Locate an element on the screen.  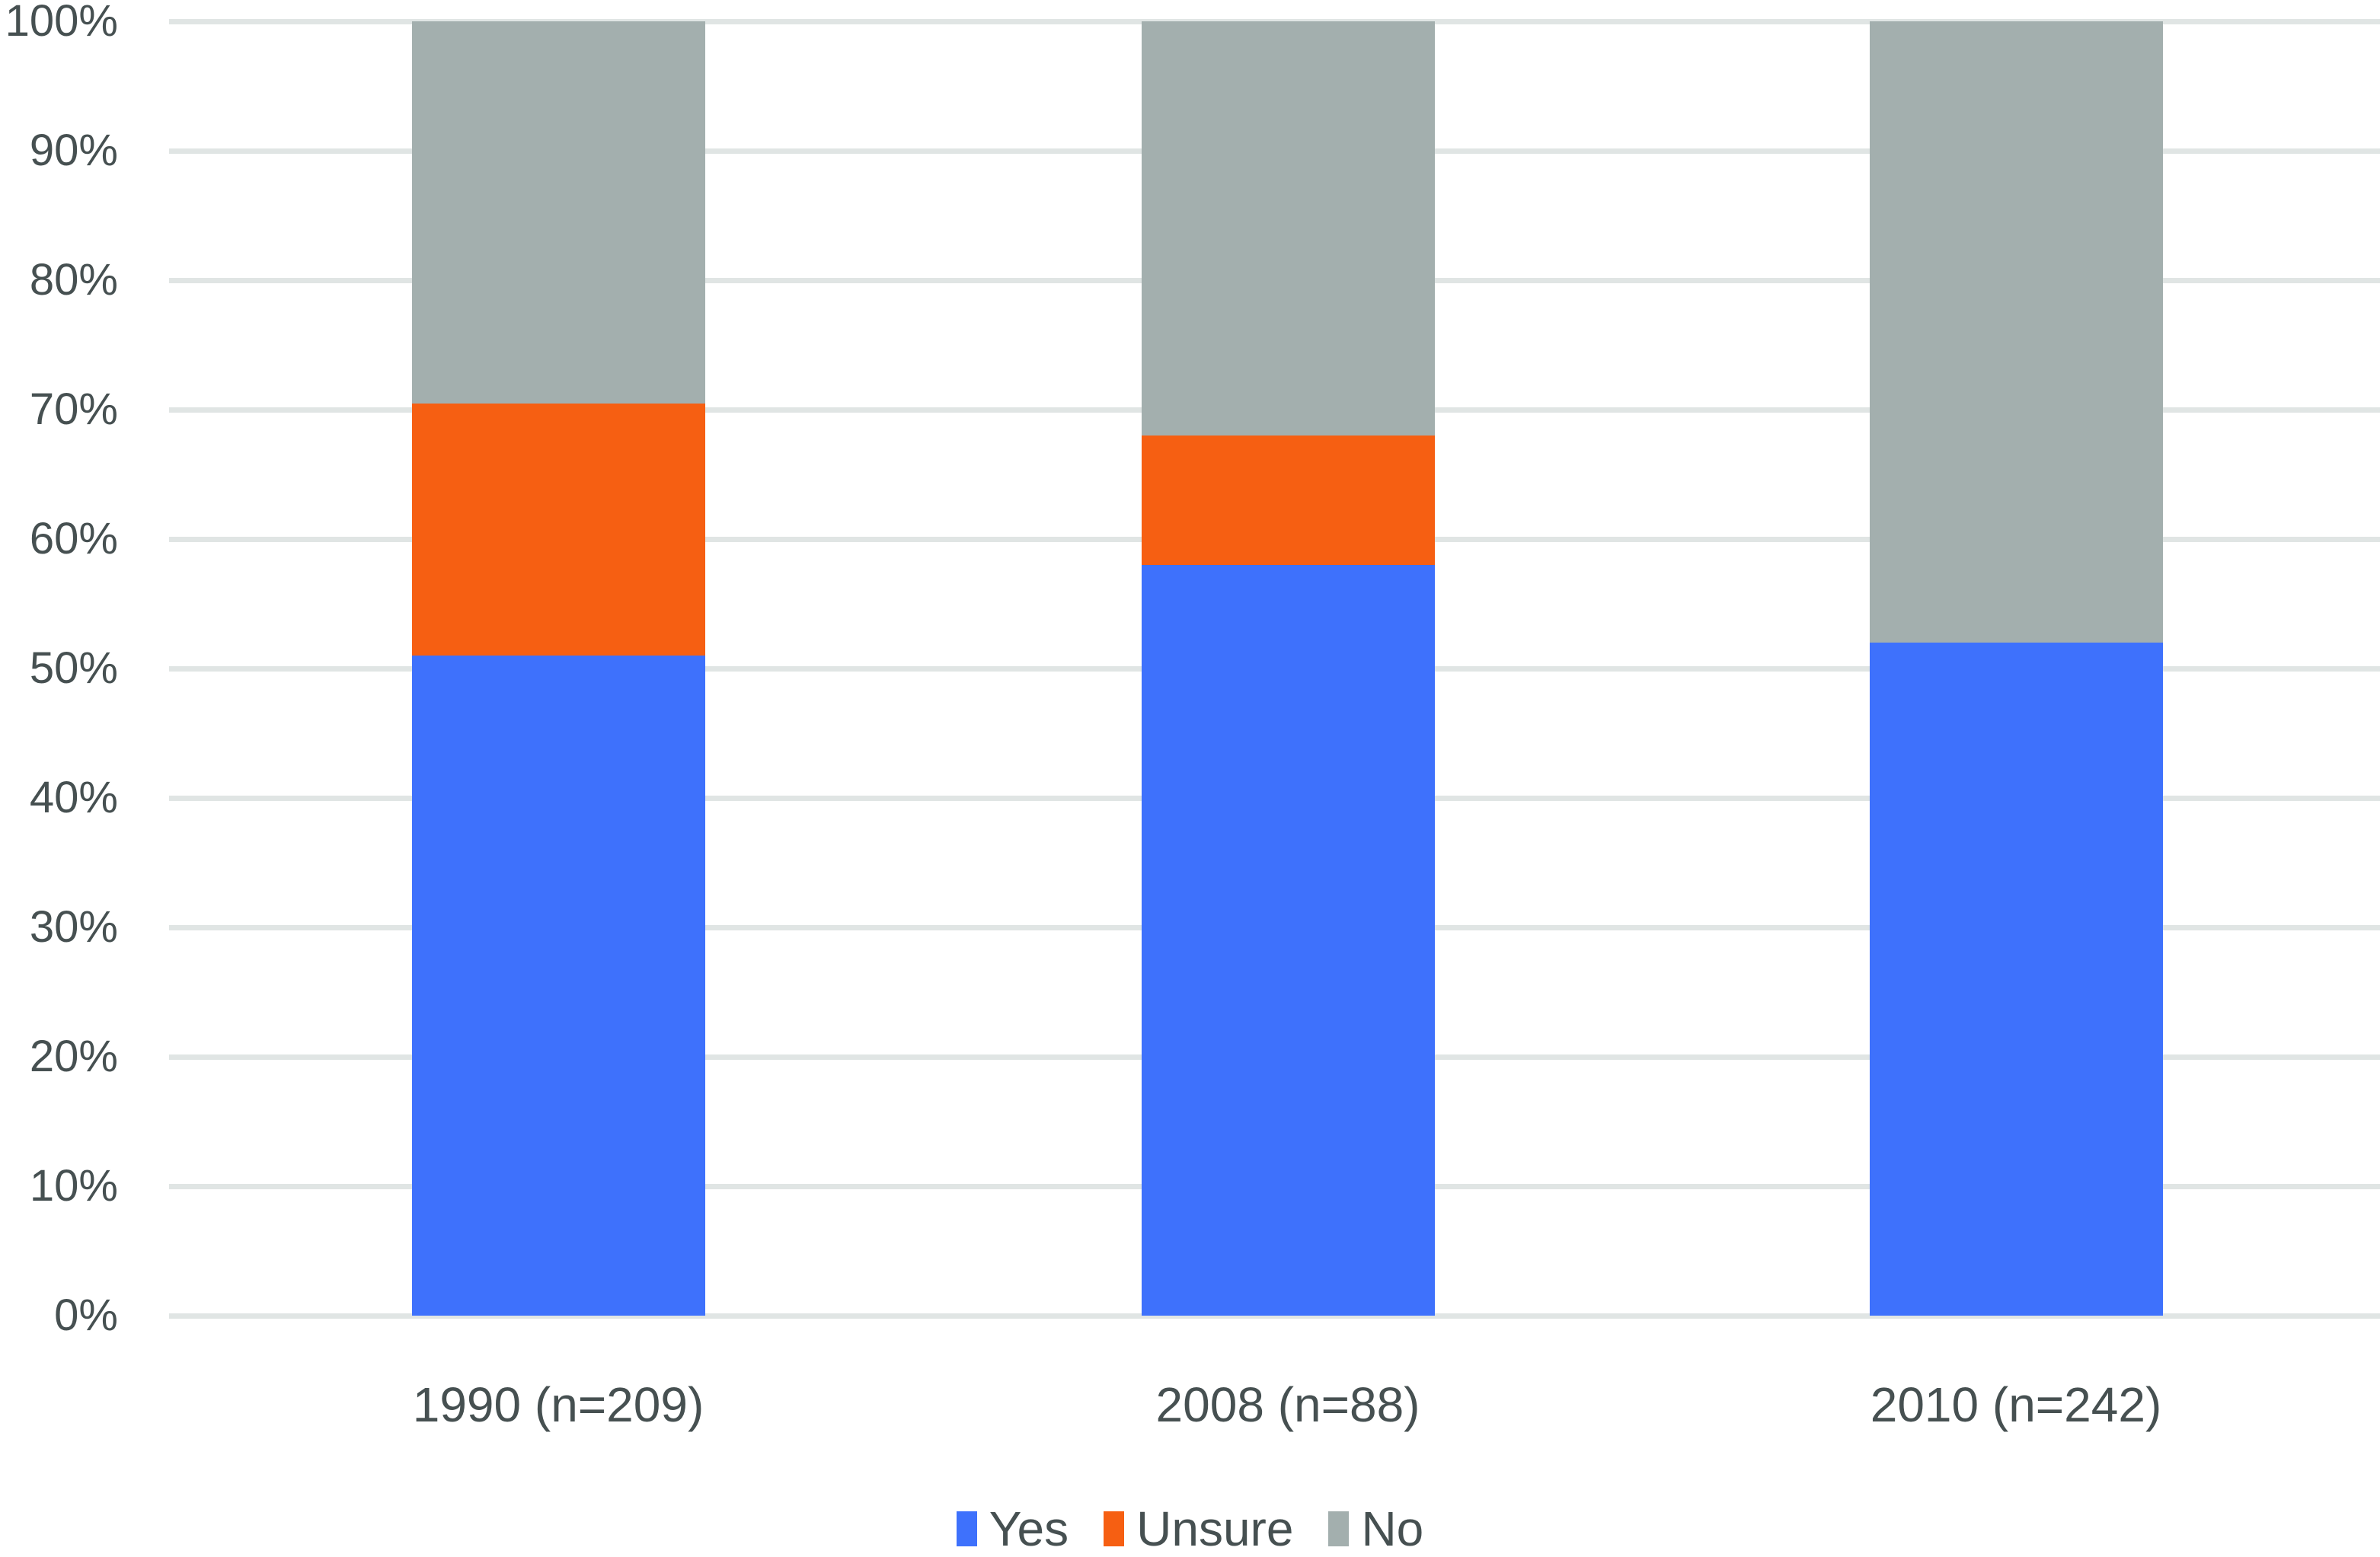
legend-label: No is located at coordinates (1392, 1528).